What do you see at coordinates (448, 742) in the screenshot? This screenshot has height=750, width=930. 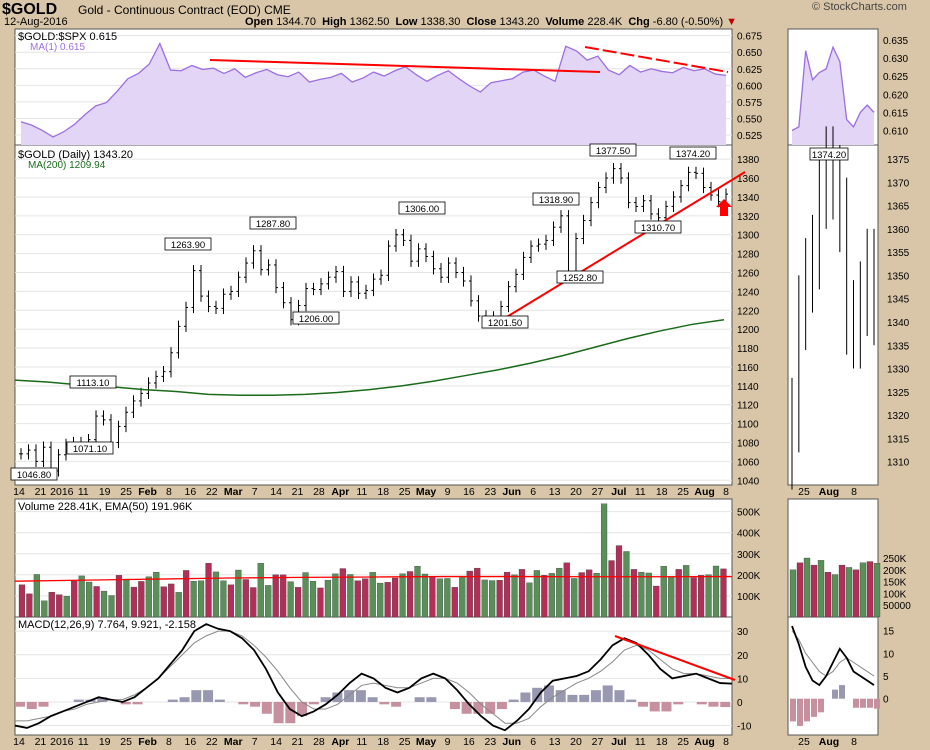 I see `x-tick-label-bottom: 9` at bounding box center [448, 742].